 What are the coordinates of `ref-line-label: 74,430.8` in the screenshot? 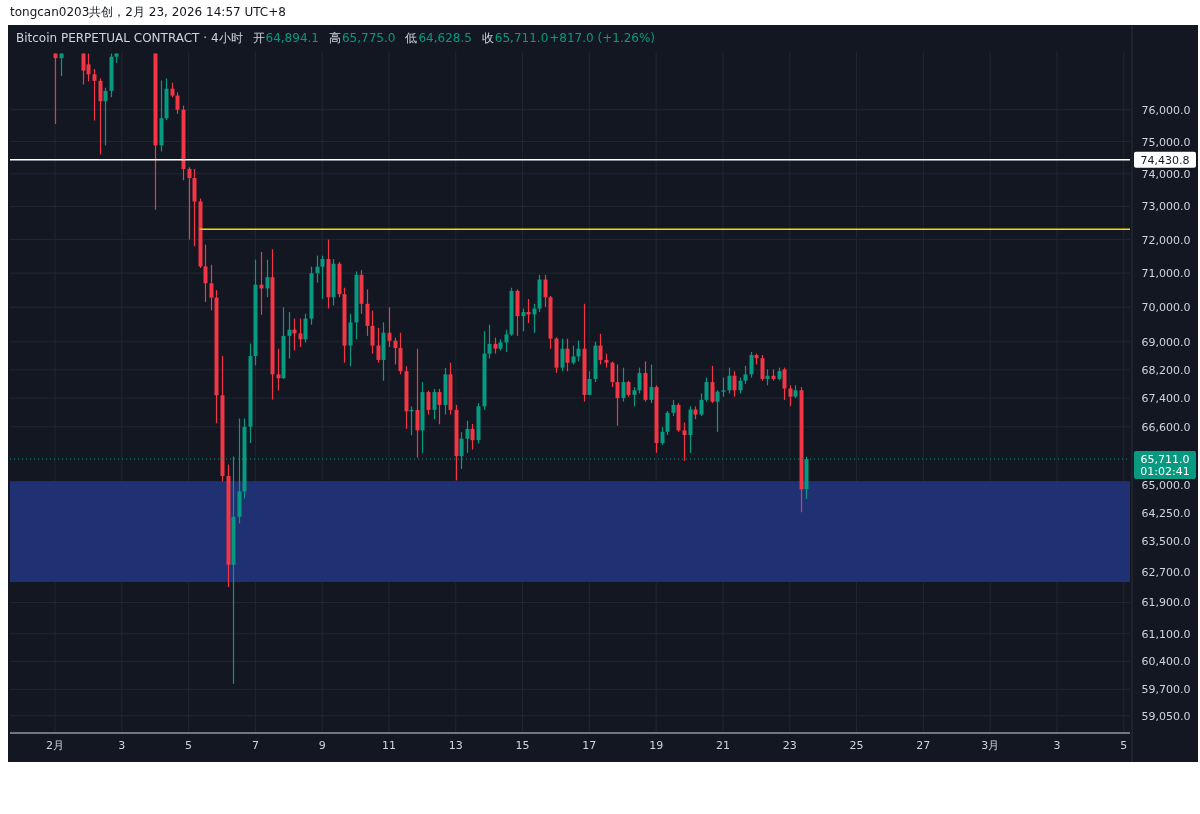 It's located at (1165, 160).